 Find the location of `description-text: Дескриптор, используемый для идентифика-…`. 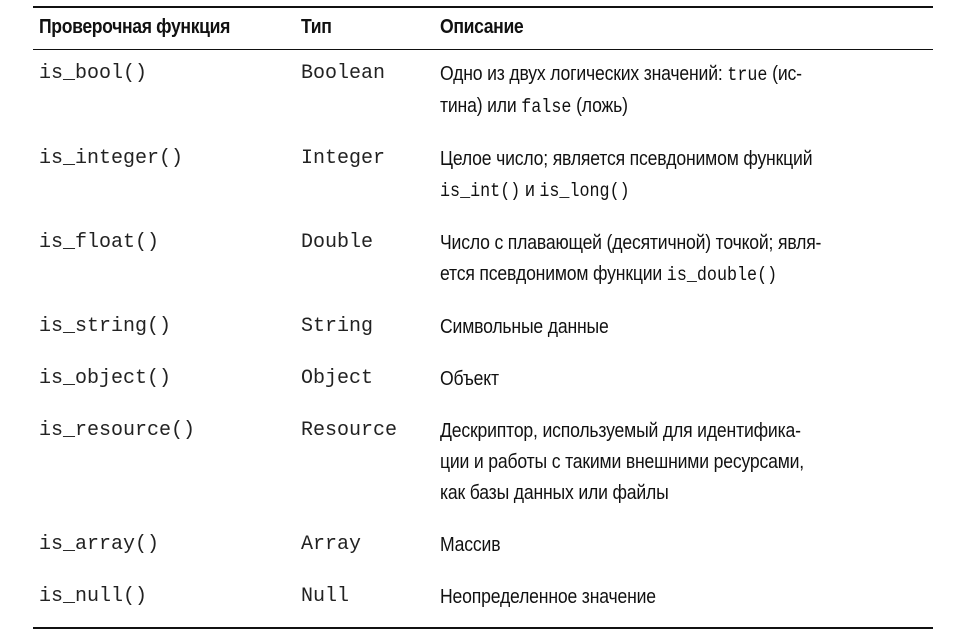

description-text: Дескриптор, используемый для идентифика-… is located at coordinates (684, 462).